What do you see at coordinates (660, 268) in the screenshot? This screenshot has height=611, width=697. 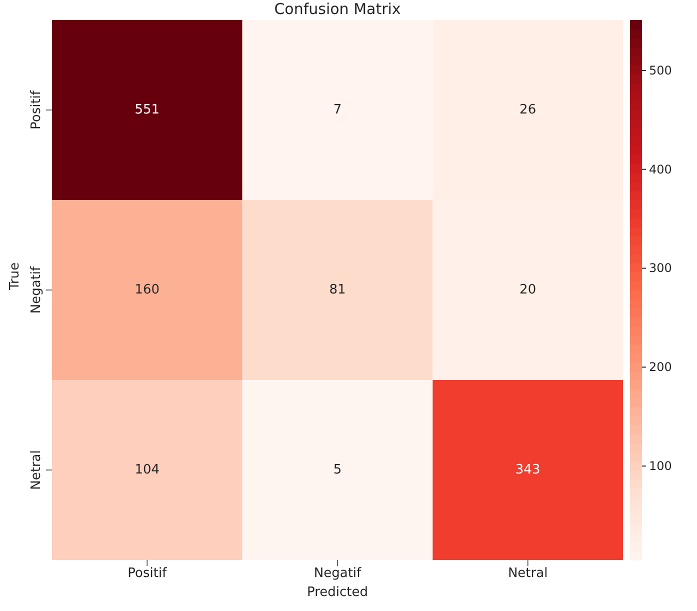 I see `color-bar-label: 300` at bounding box center [660, 268].